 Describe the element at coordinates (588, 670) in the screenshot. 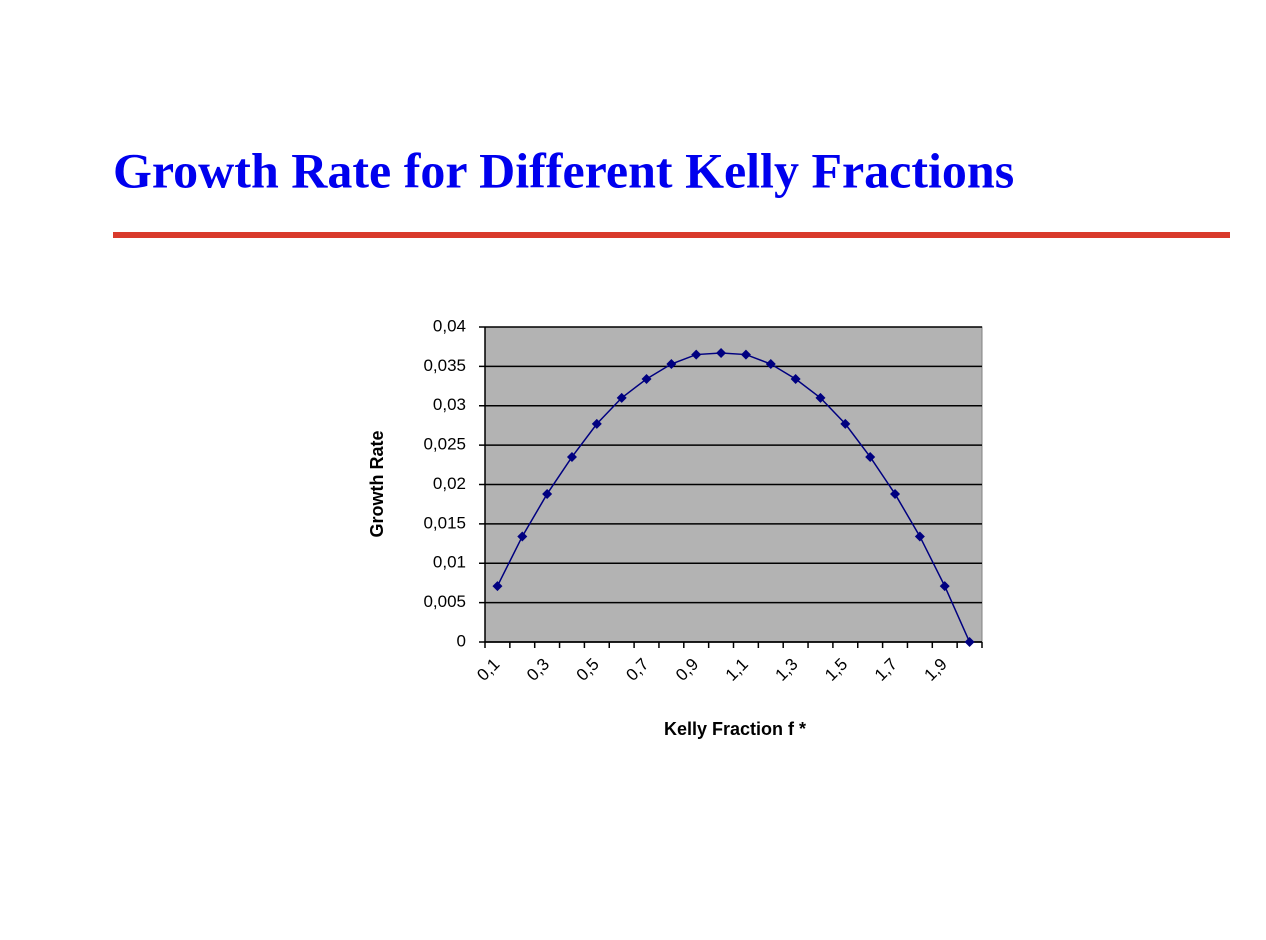

I see `x-tick-label: 0,5` at that location.